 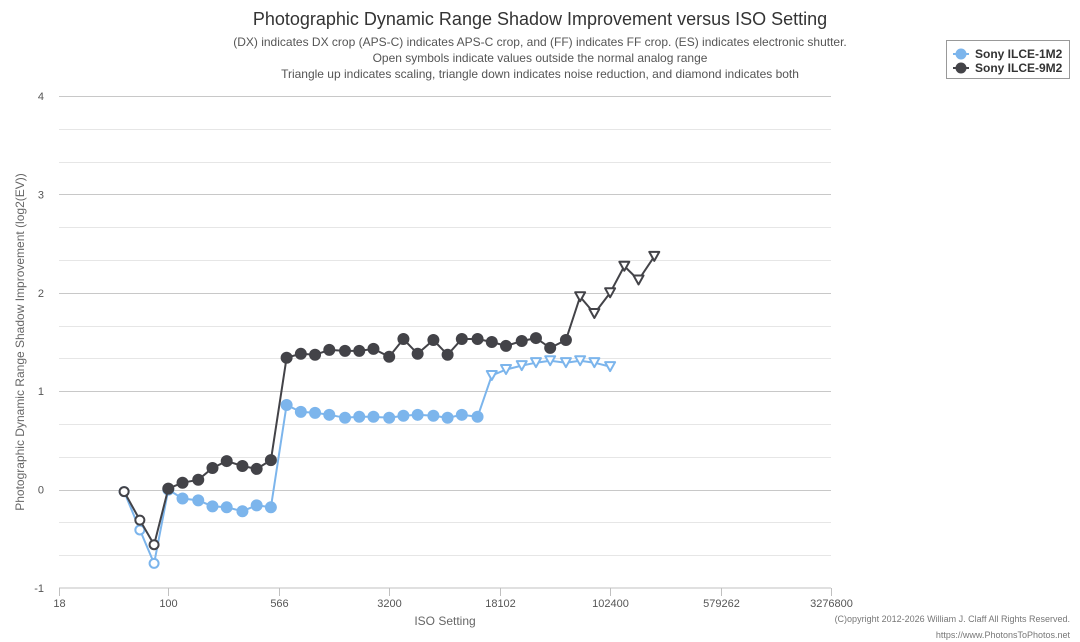 What do you see at coordinates (721, 604) in the screenshot?
I see `x-tick-label: 579262` at bounding box center [721, 604].